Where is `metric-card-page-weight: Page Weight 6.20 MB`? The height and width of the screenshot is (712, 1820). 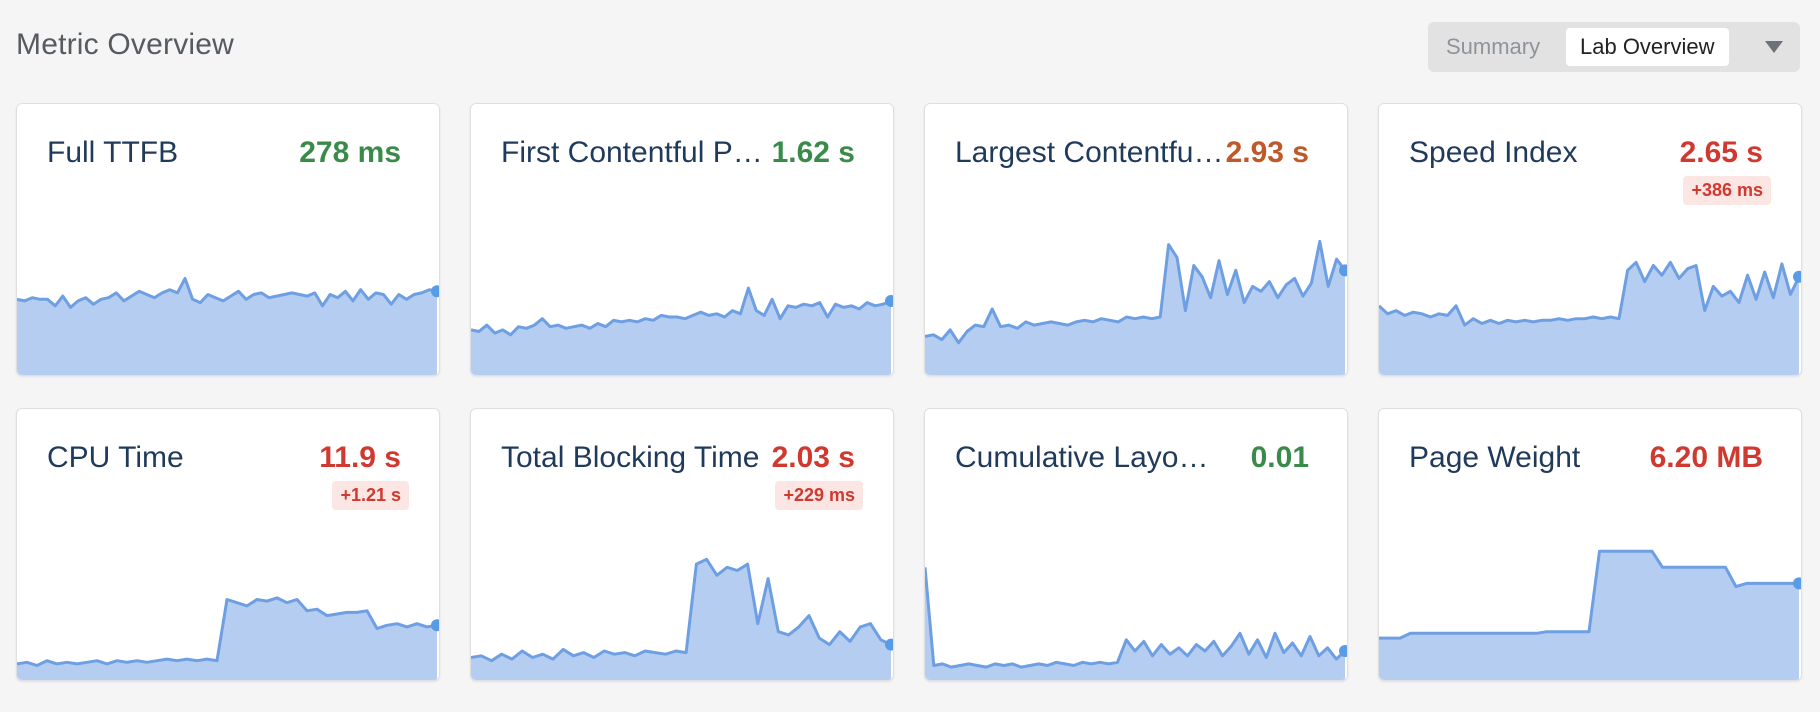
metric-card-page-weight: Page Weight 6.20 MB is located at coordinates (1590, 544).